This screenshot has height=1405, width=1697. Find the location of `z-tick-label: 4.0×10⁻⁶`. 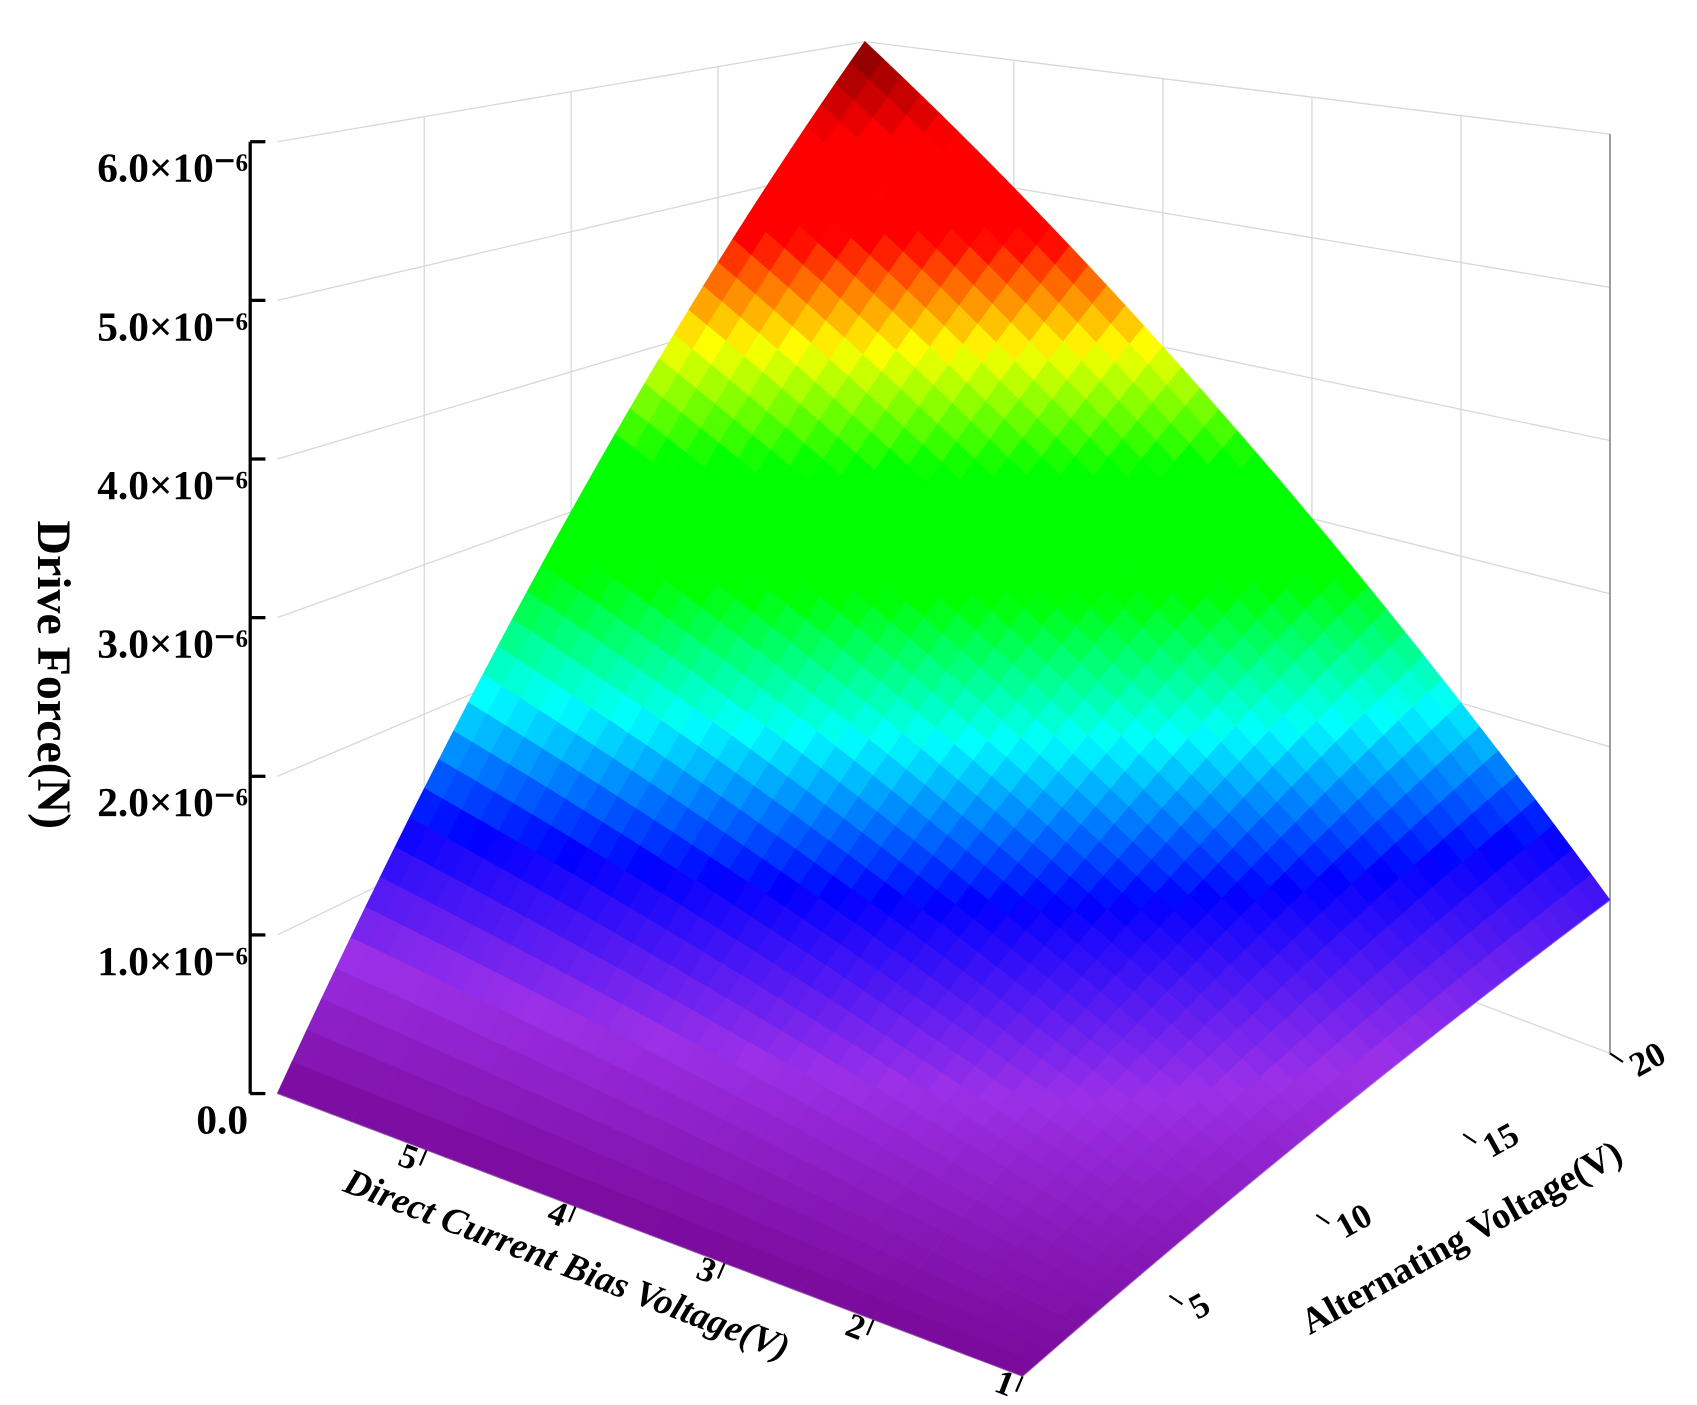

z-tick-label: 4.0×10⁻⁶ is located at coordinates (172, 485).